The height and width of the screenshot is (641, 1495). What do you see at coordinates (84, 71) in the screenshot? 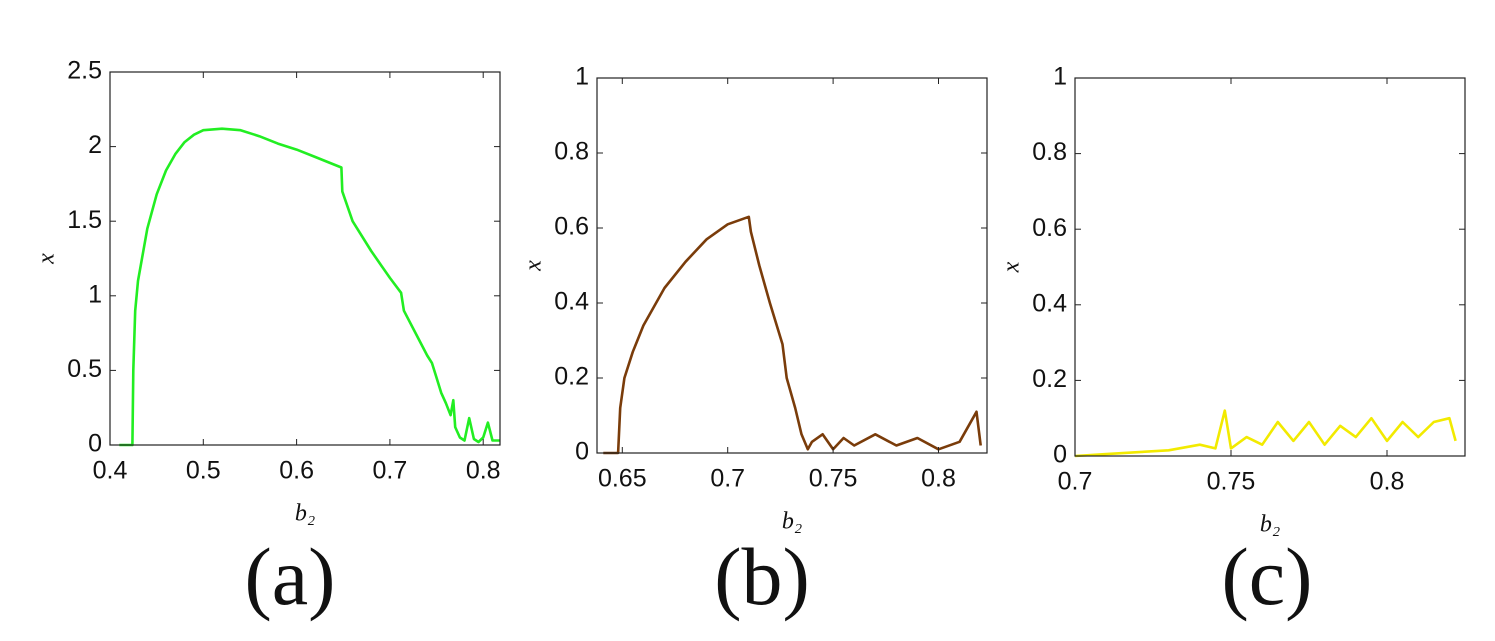
I see `y-tick-label: 2.5` at bounding box center [84, 71].